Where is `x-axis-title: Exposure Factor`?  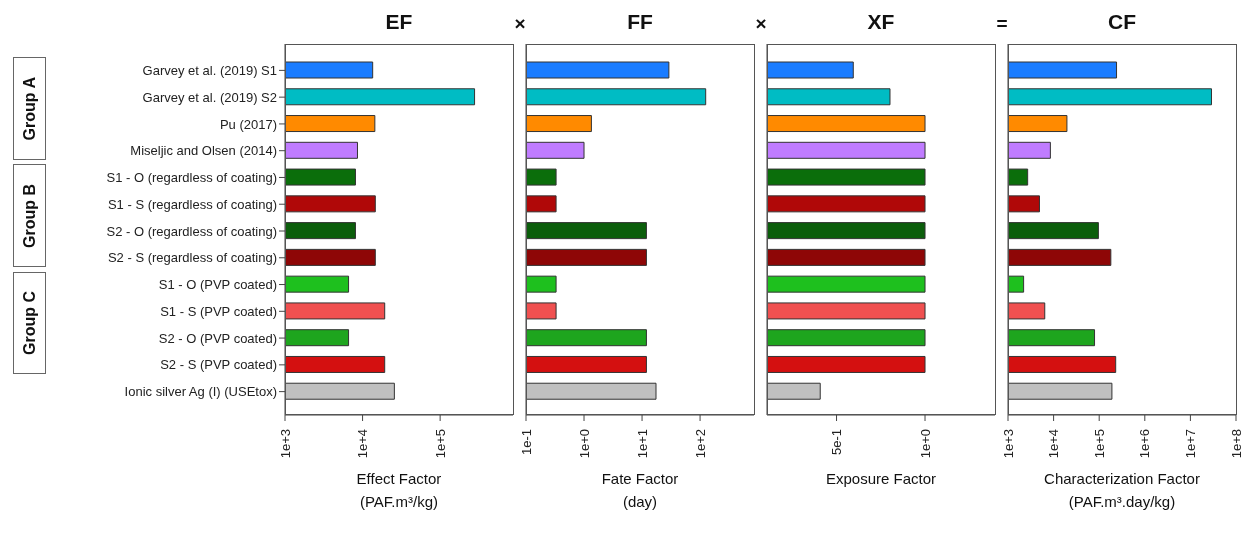 x-axis-title: Exposure Factor is located at coordinates (880, 479).